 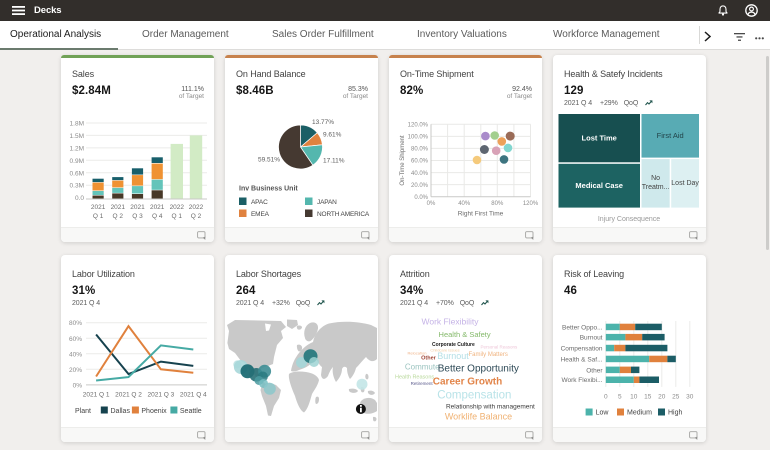 I want to click on svg-text: Commute, so click(x=422, y=367).